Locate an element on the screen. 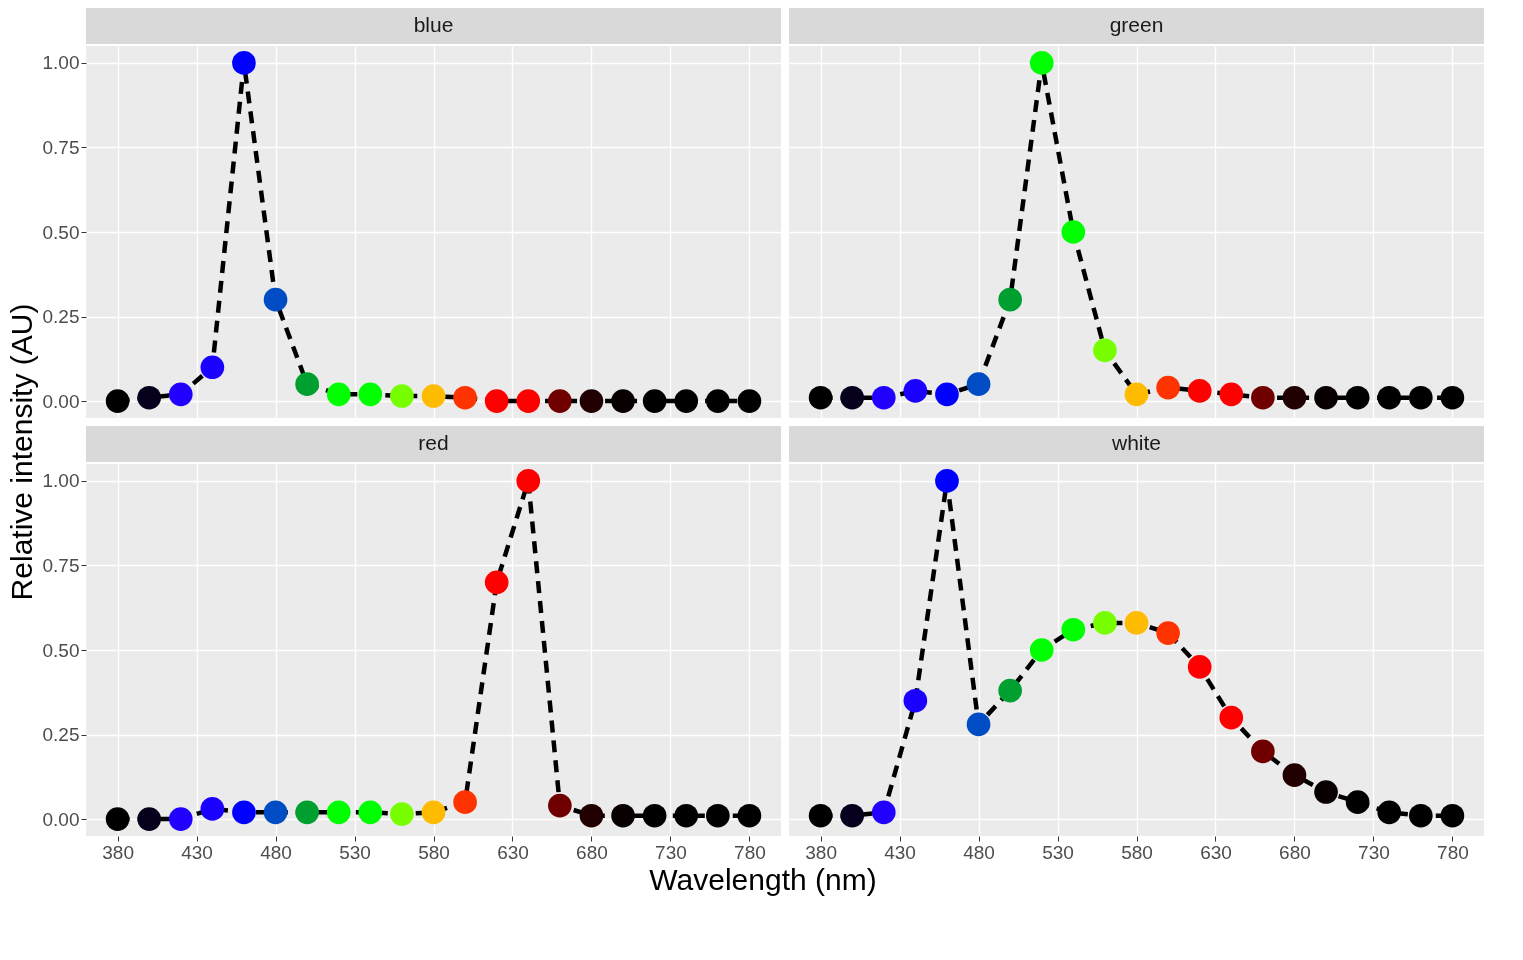 The image size is (1523, 960). chart-title: white is located at coordinates (1136, 442).